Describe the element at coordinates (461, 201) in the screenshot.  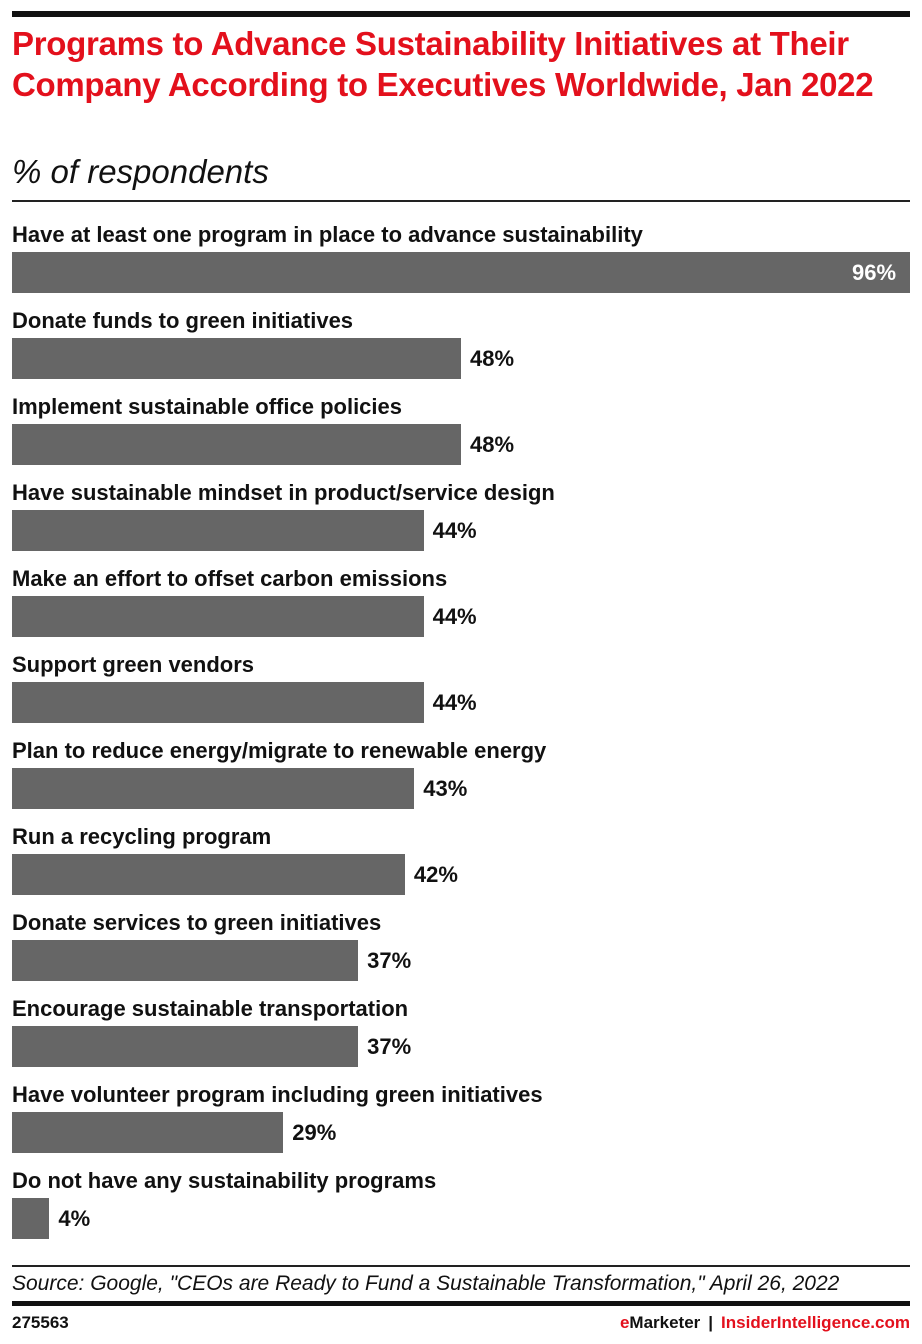
I see `header-divider` at that location.